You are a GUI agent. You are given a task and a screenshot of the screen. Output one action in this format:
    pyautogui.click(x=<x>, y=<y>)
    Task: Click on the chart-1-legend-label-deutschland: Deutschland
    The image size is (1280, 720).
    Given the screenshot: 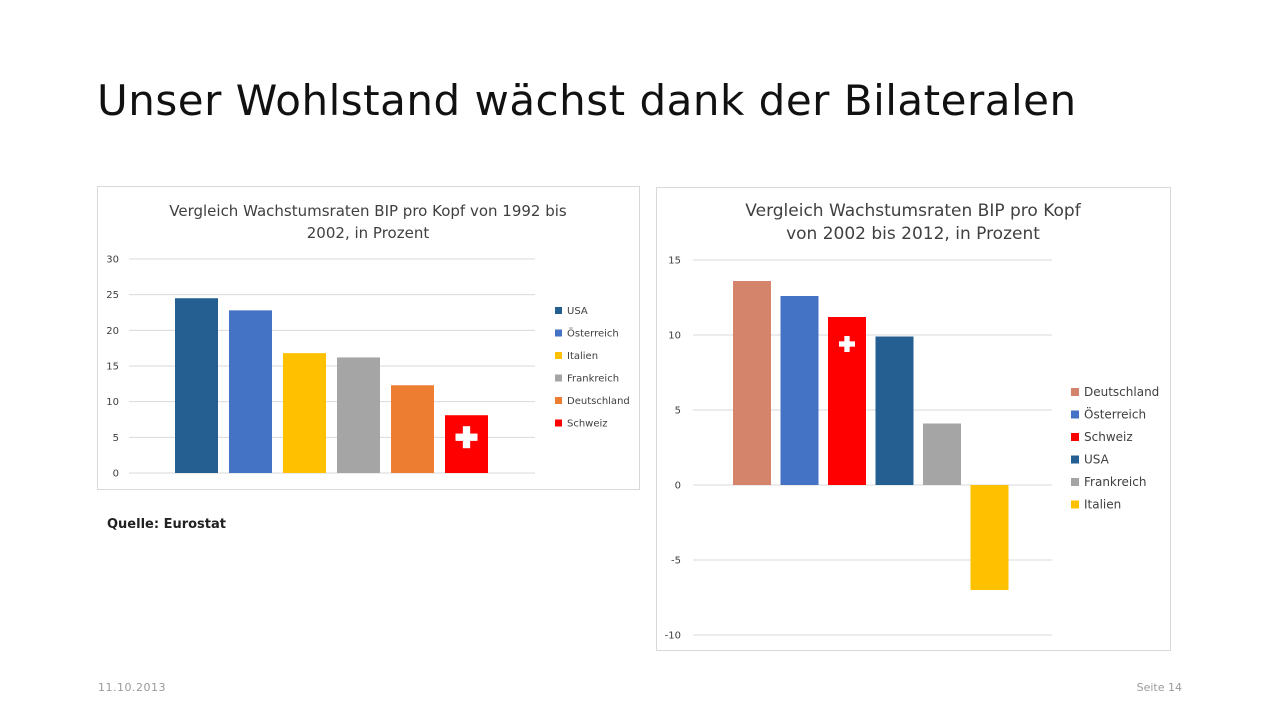 What is the action you would take?
    pyautogui.click(x=598, y=401)
    